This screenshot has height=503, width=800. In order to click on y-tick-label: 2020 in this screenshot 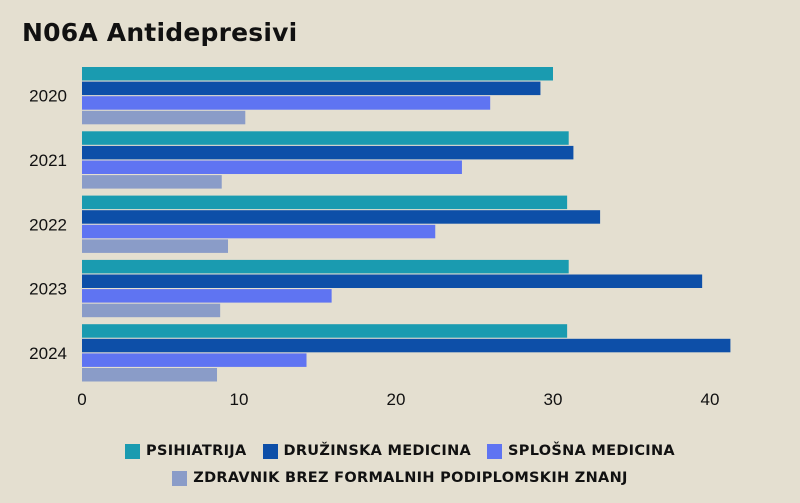, I will do `click(48, 96)`.